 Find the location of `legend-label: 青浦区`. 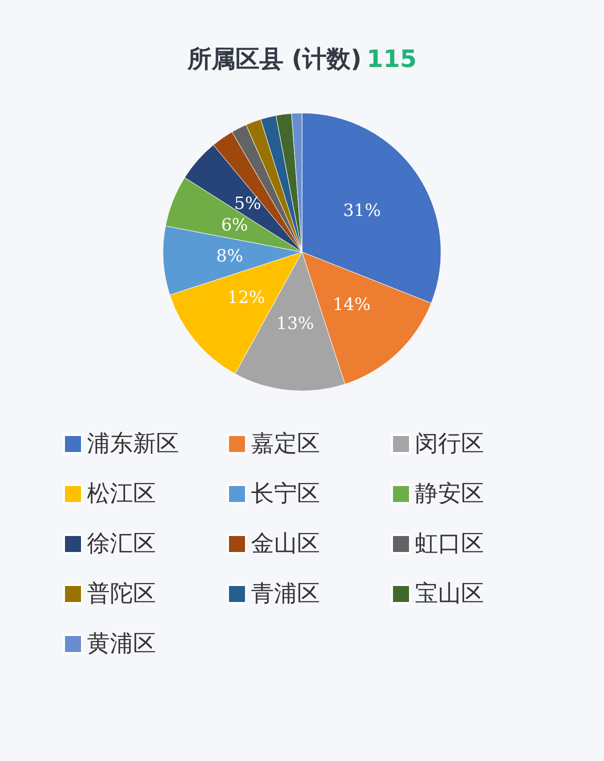

legend-label: 青浦区 is located at coordinates (285, 594).